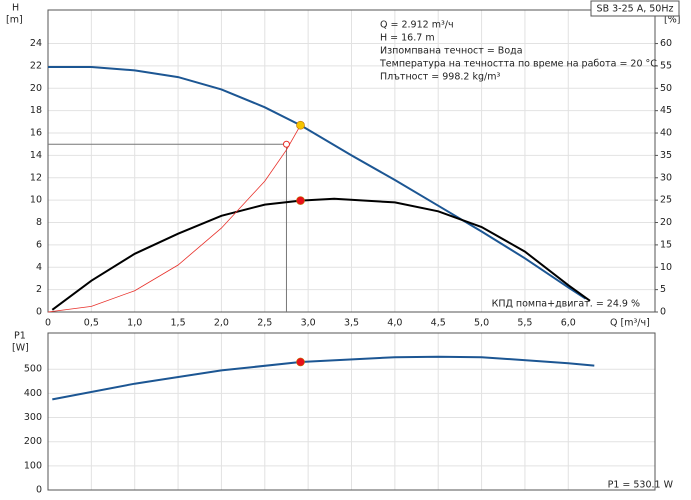 Image resolution: width=691 pixels, height=500 pixels. Describe the element at coordinates (33, 465) in the screenshot. I see `y-tick-label: 100` at that location.